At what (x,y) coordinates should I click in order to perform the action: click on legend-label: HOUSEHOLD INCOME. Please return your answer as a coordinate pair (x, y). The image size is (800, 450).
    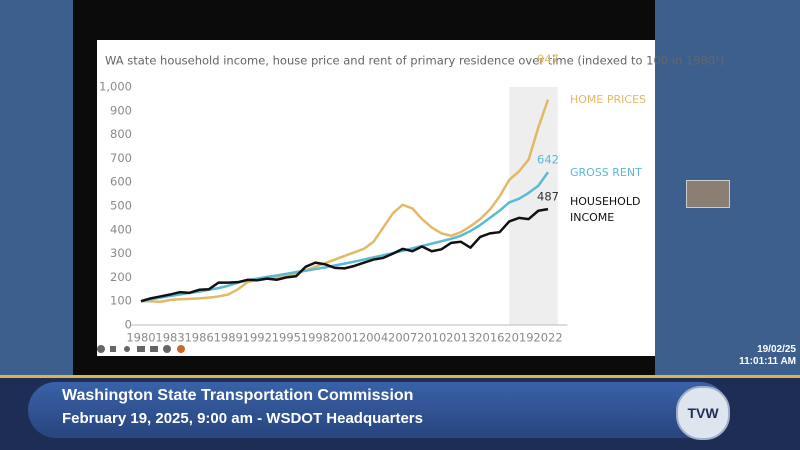
    Looking at the image, I should click on (605, 209).